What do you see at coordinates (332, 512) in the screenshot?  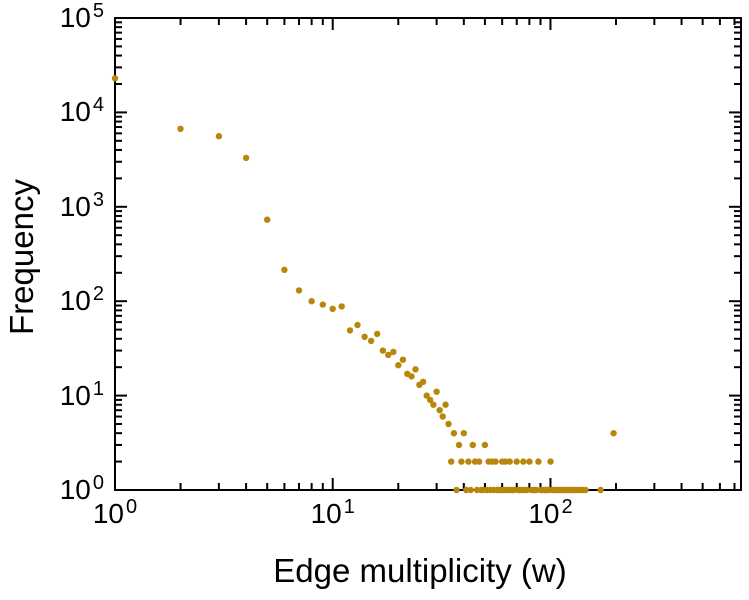 I see `x-tick-label: 10 1` at bounding box center [332, 512].